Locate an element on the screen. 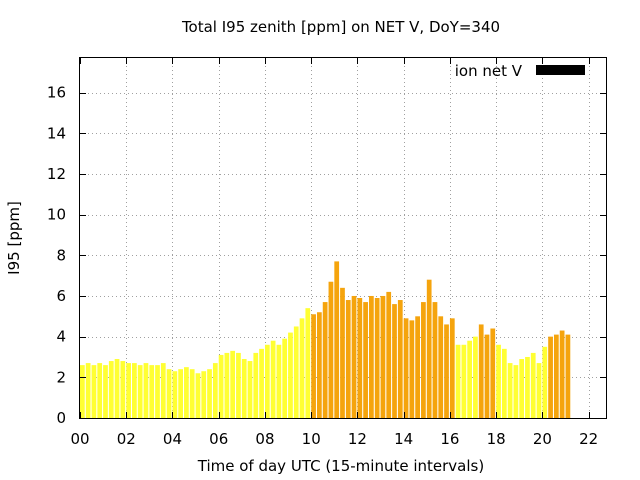 The height and width of the screenshot is (480, 640). x-tick-label: 22 is located at coordinates (588, 439).